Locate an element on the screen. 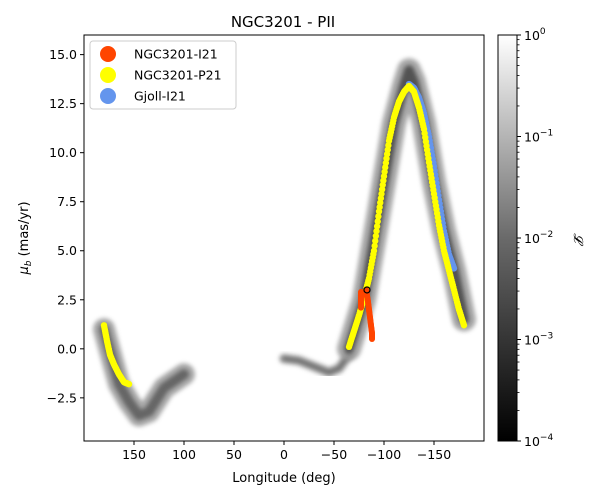 This screenshot has width=600, height=500. x-tick-label: 0 is located at coordinates (284, 454).